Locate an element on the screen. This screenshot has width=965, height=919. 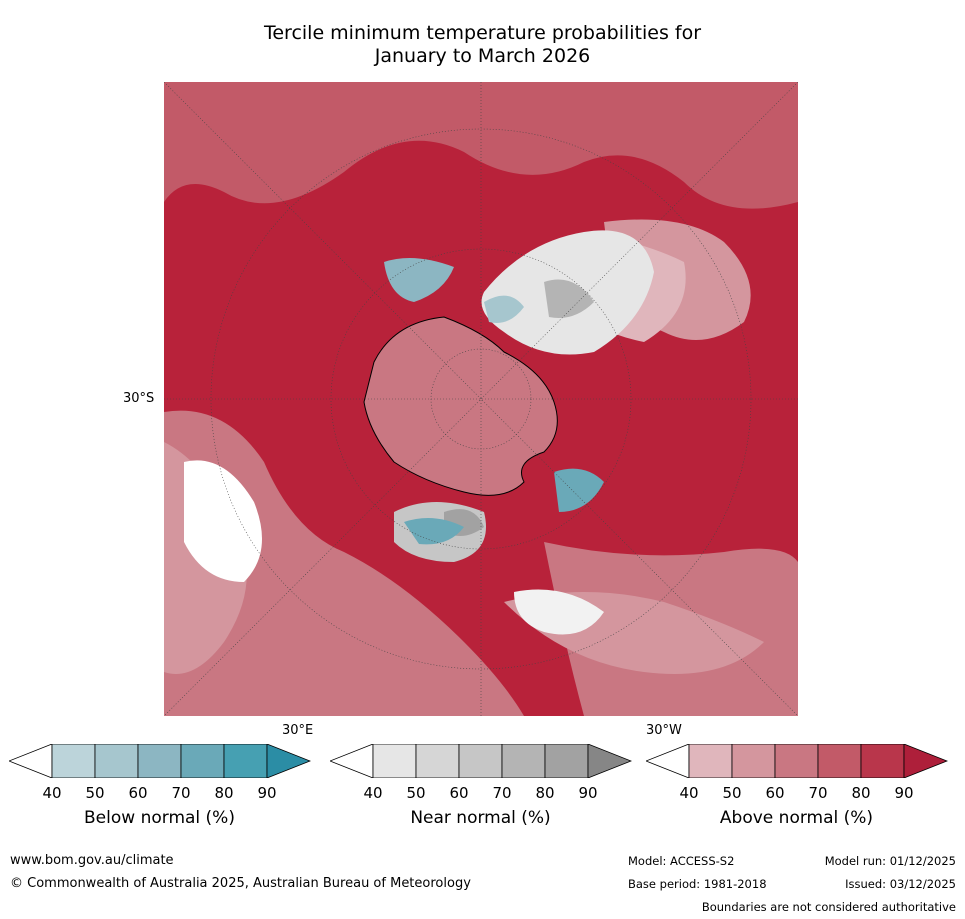
footer-url: www.bom.gov.au/climate is located at coordinates (92, 860).